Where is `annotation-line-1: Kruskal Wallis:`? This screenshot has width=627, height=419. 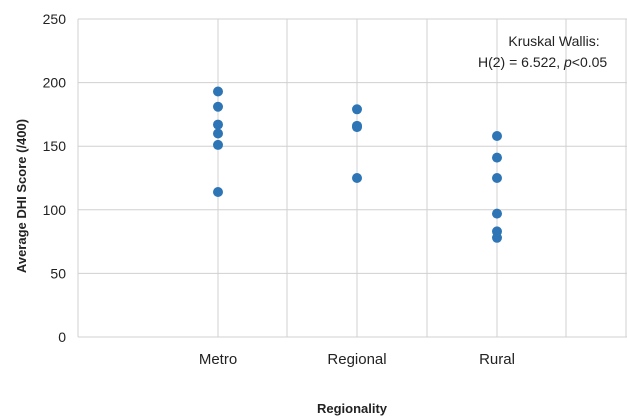 annotation-line-1: Kruskal Wallis: is located at coordinates (553, 41).